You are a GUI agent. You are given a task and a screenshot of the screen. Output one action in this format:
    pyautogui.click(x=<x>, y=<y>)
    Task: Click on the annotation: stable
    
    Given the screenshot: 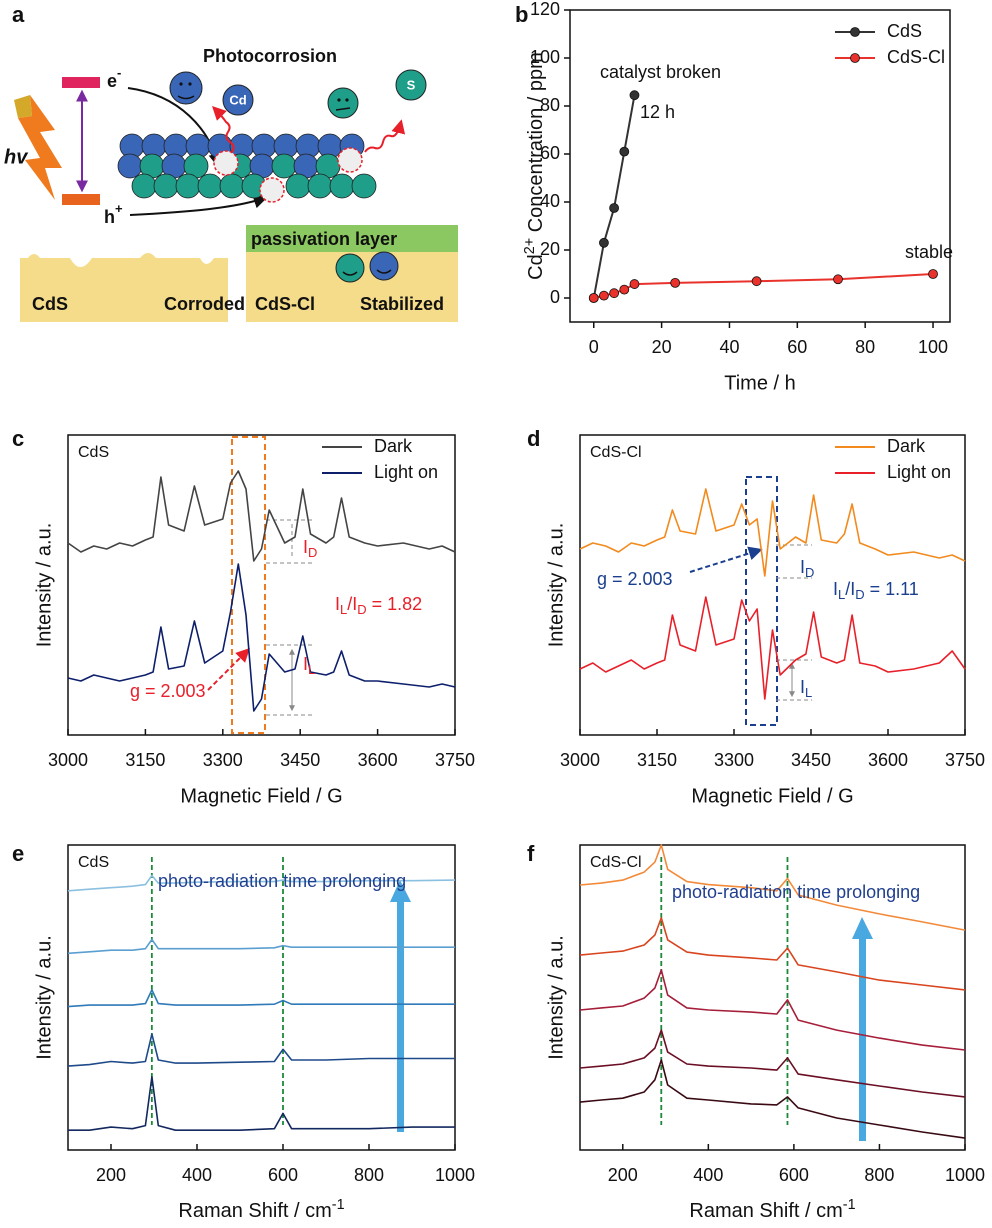 What is the action you would take?
    pyautogui.click(x=929, y=252)
    